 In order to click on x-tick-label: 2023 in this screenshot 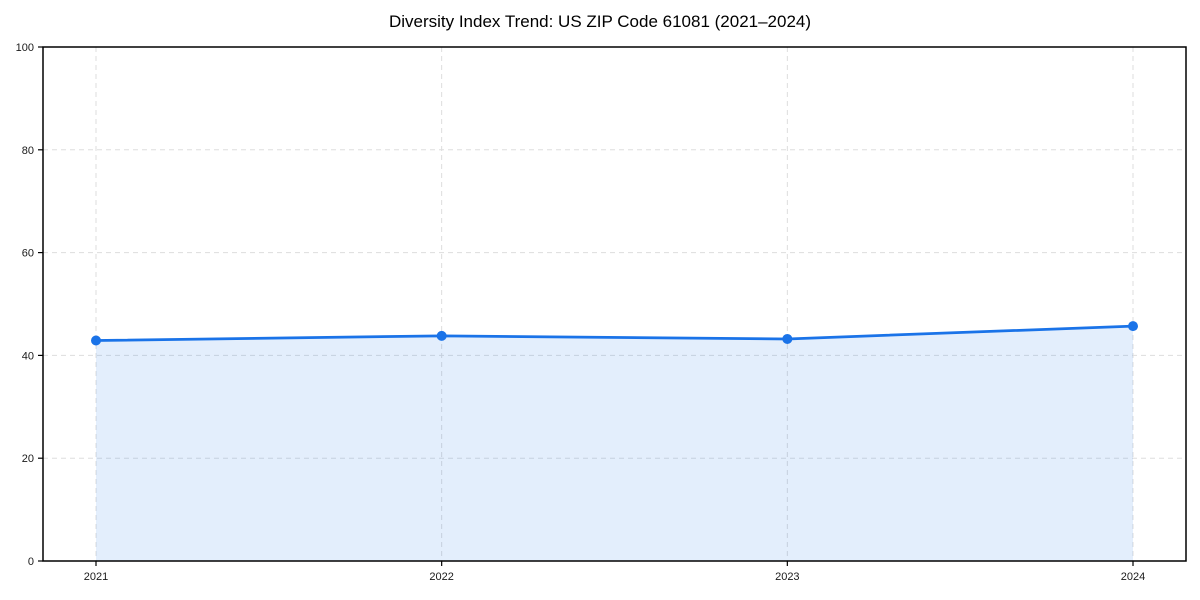, I will do `click(787, 577)`.